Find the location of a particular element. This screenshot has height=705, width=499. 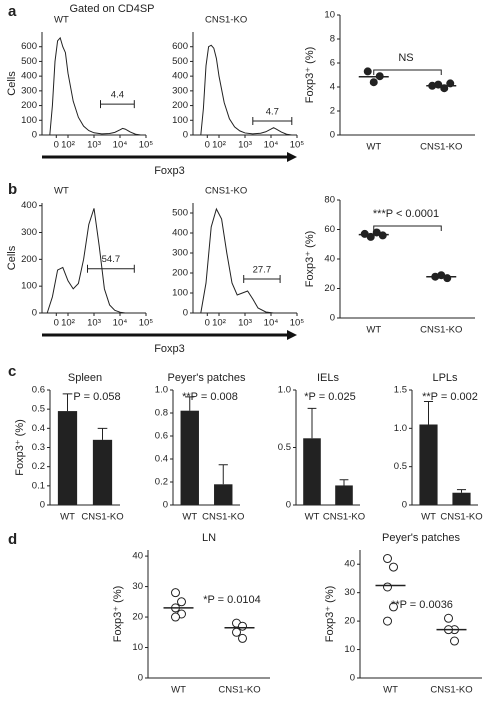

y-tick-label: 8 is located at coordinates (332, 39).